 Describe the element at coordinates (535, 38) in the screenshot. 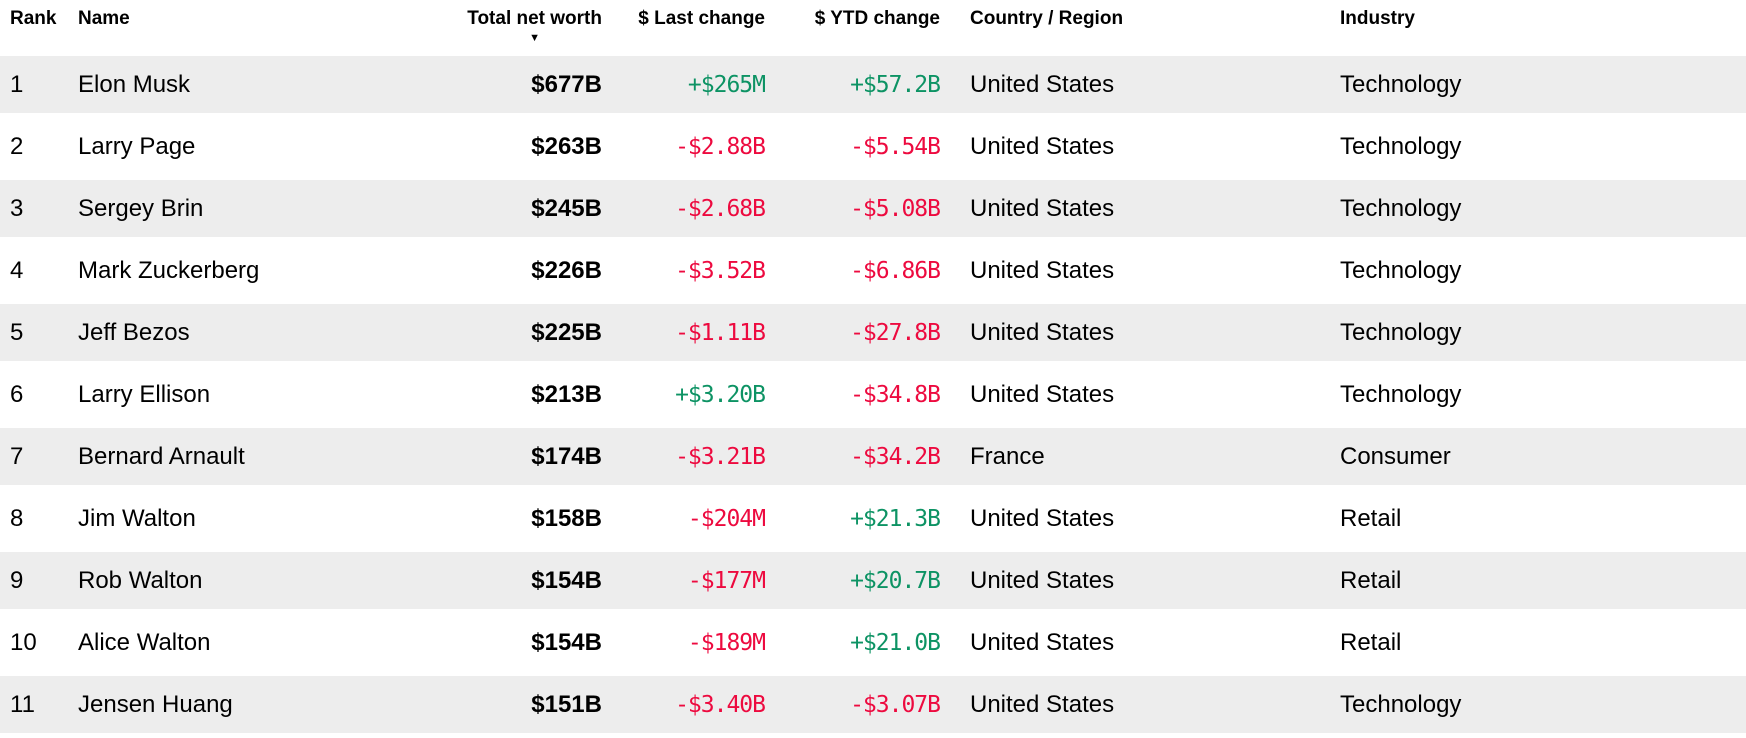

I see `sort-descending-icon: ▼` at that location.